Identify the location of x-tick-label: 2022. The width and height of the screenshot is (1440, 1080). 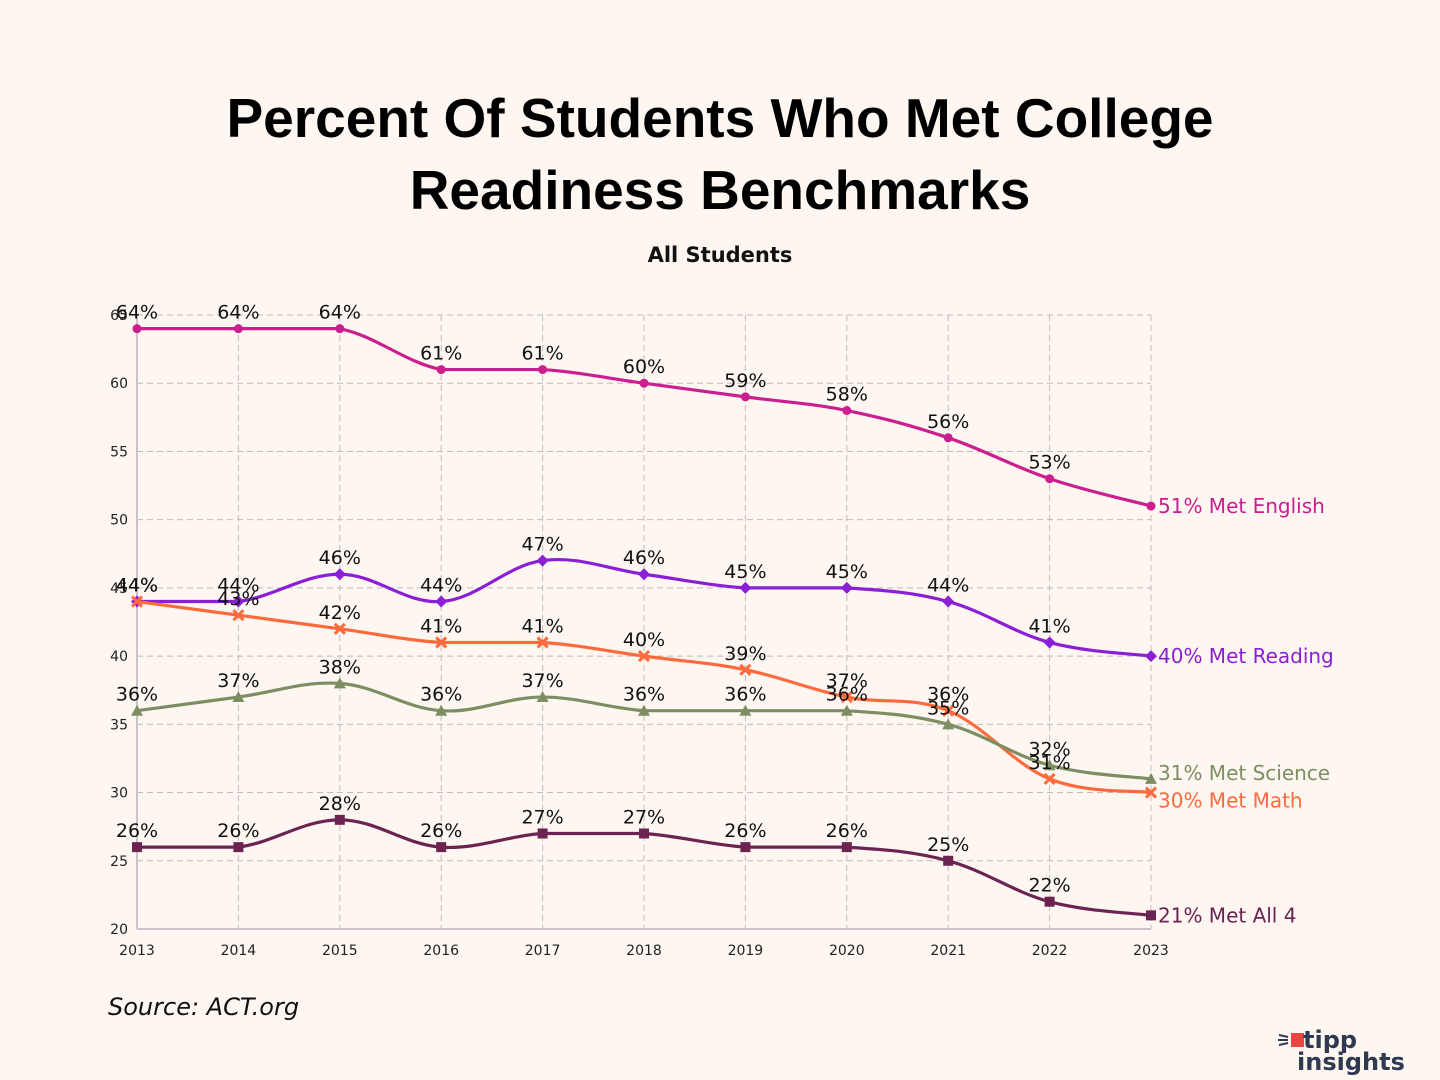
(1050, 951).